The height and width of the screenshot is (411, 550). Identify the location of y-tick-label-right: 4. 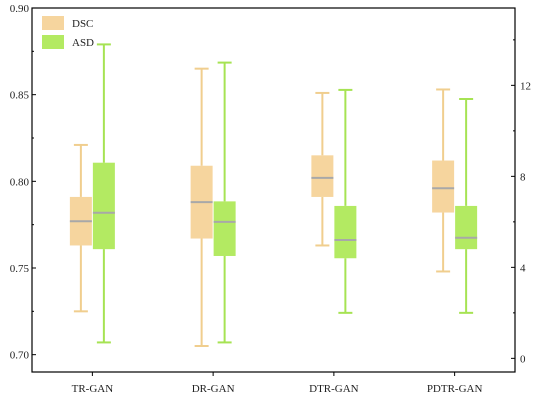
(523, 268).